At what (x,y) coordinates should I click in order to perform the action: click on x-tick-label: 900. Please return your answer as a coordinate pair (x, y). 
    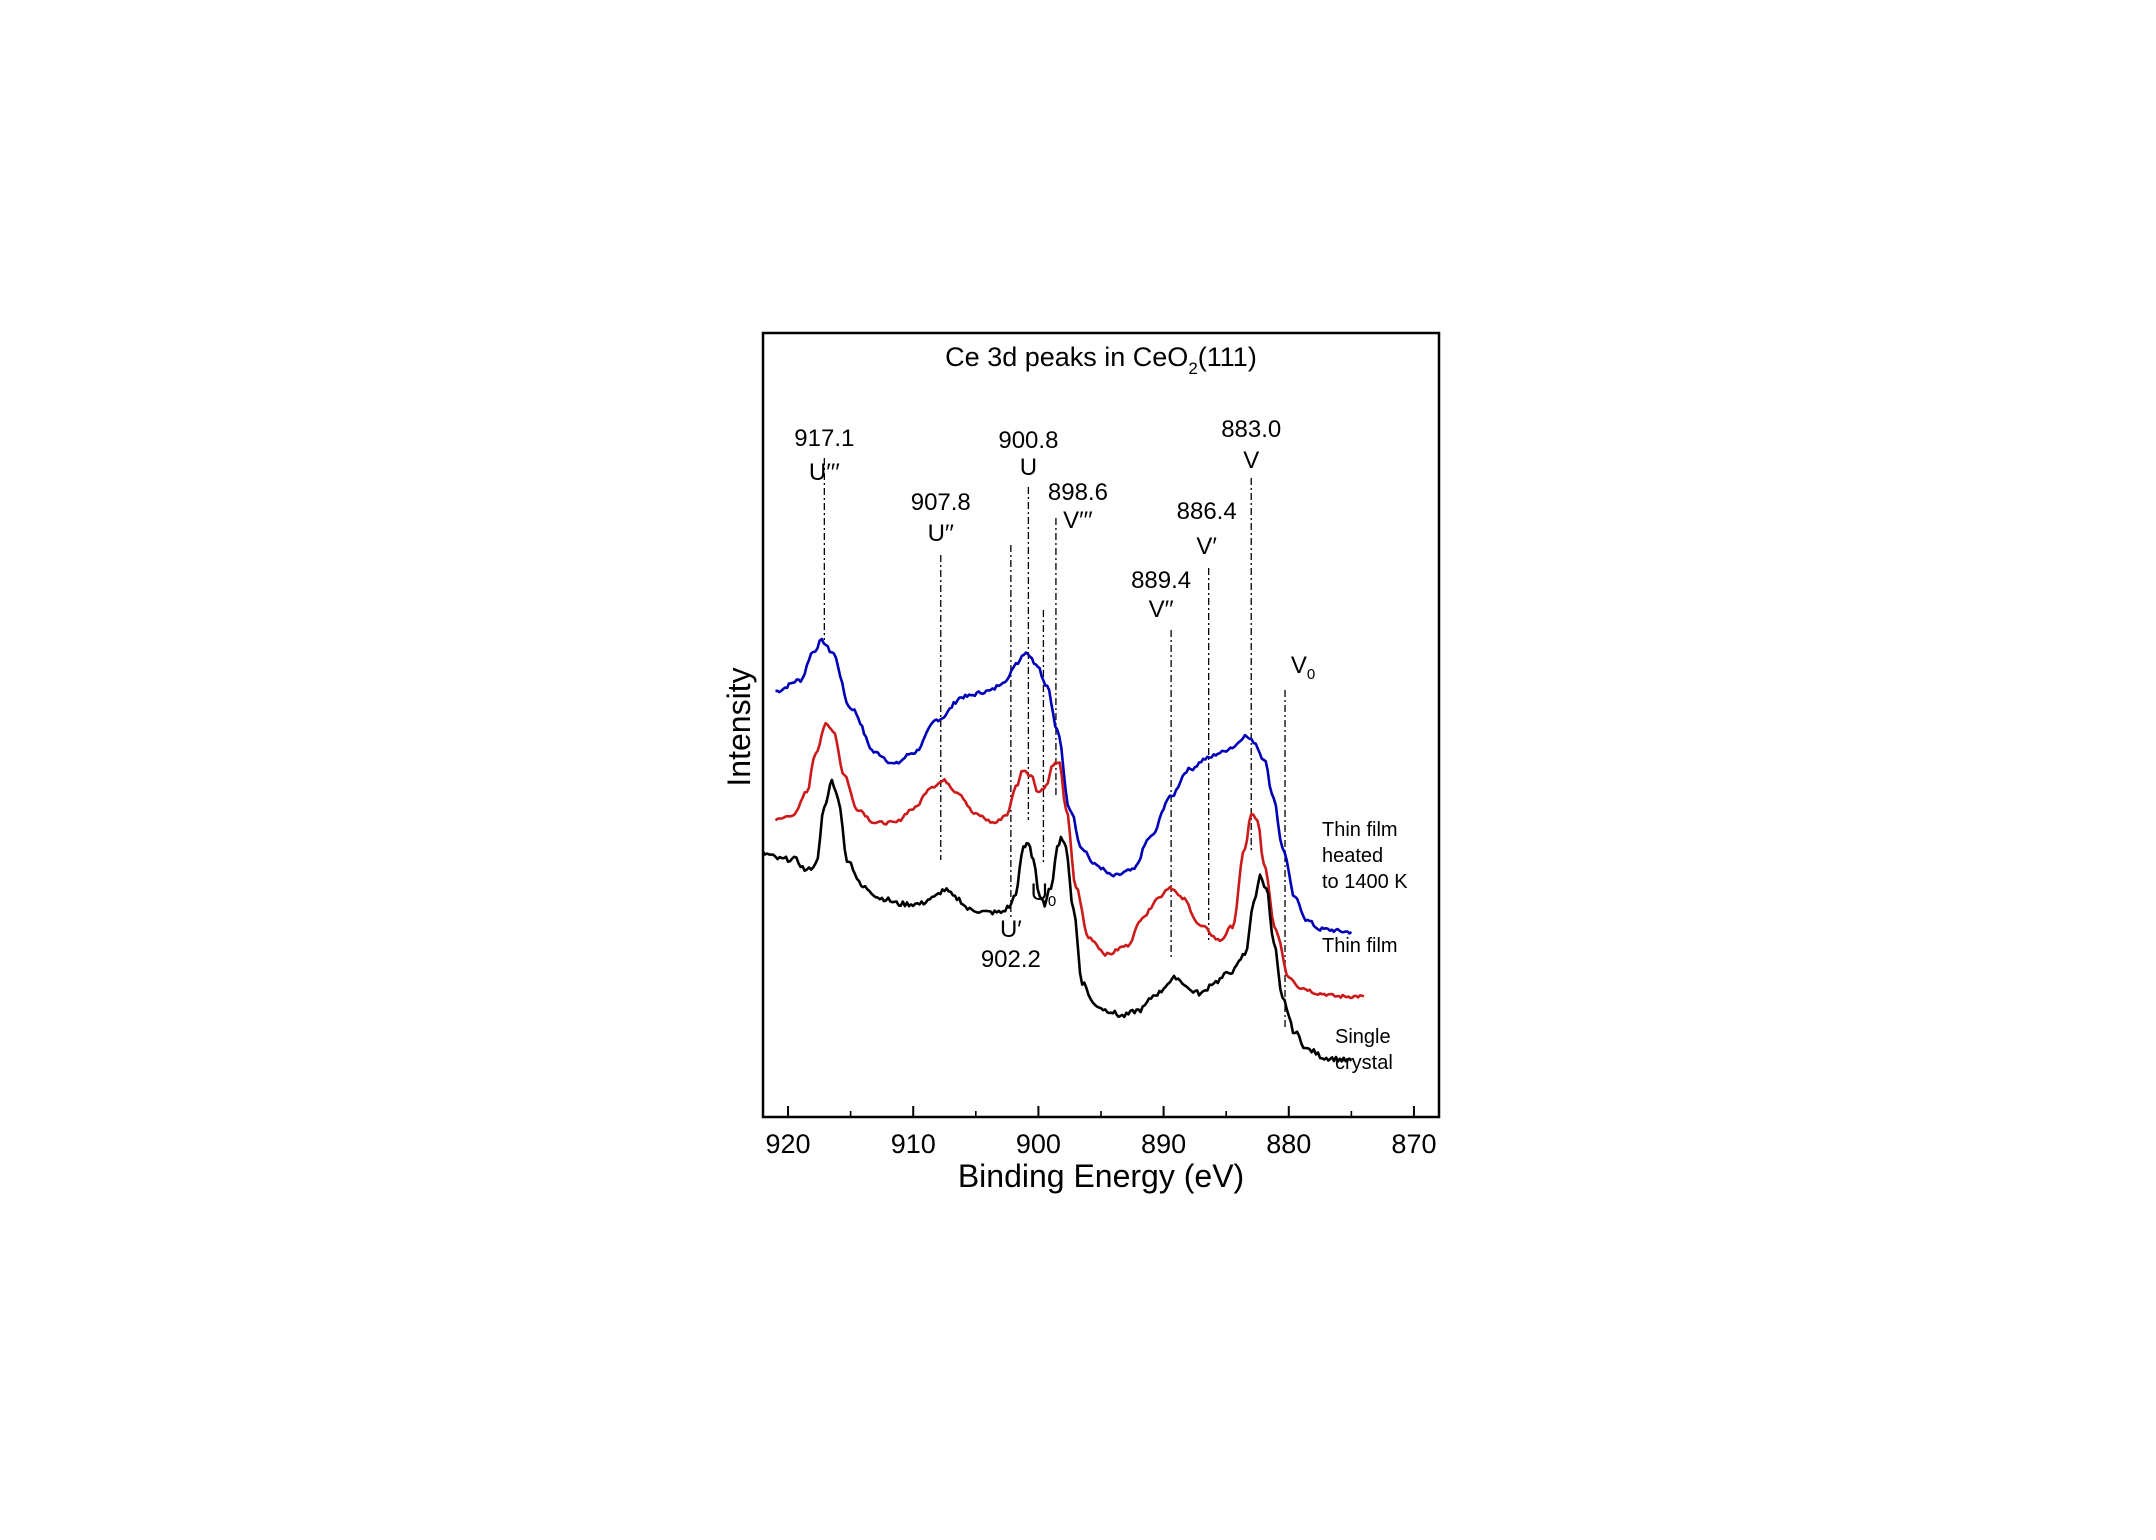
    Looking at the image, I should click on (1038, 1144).